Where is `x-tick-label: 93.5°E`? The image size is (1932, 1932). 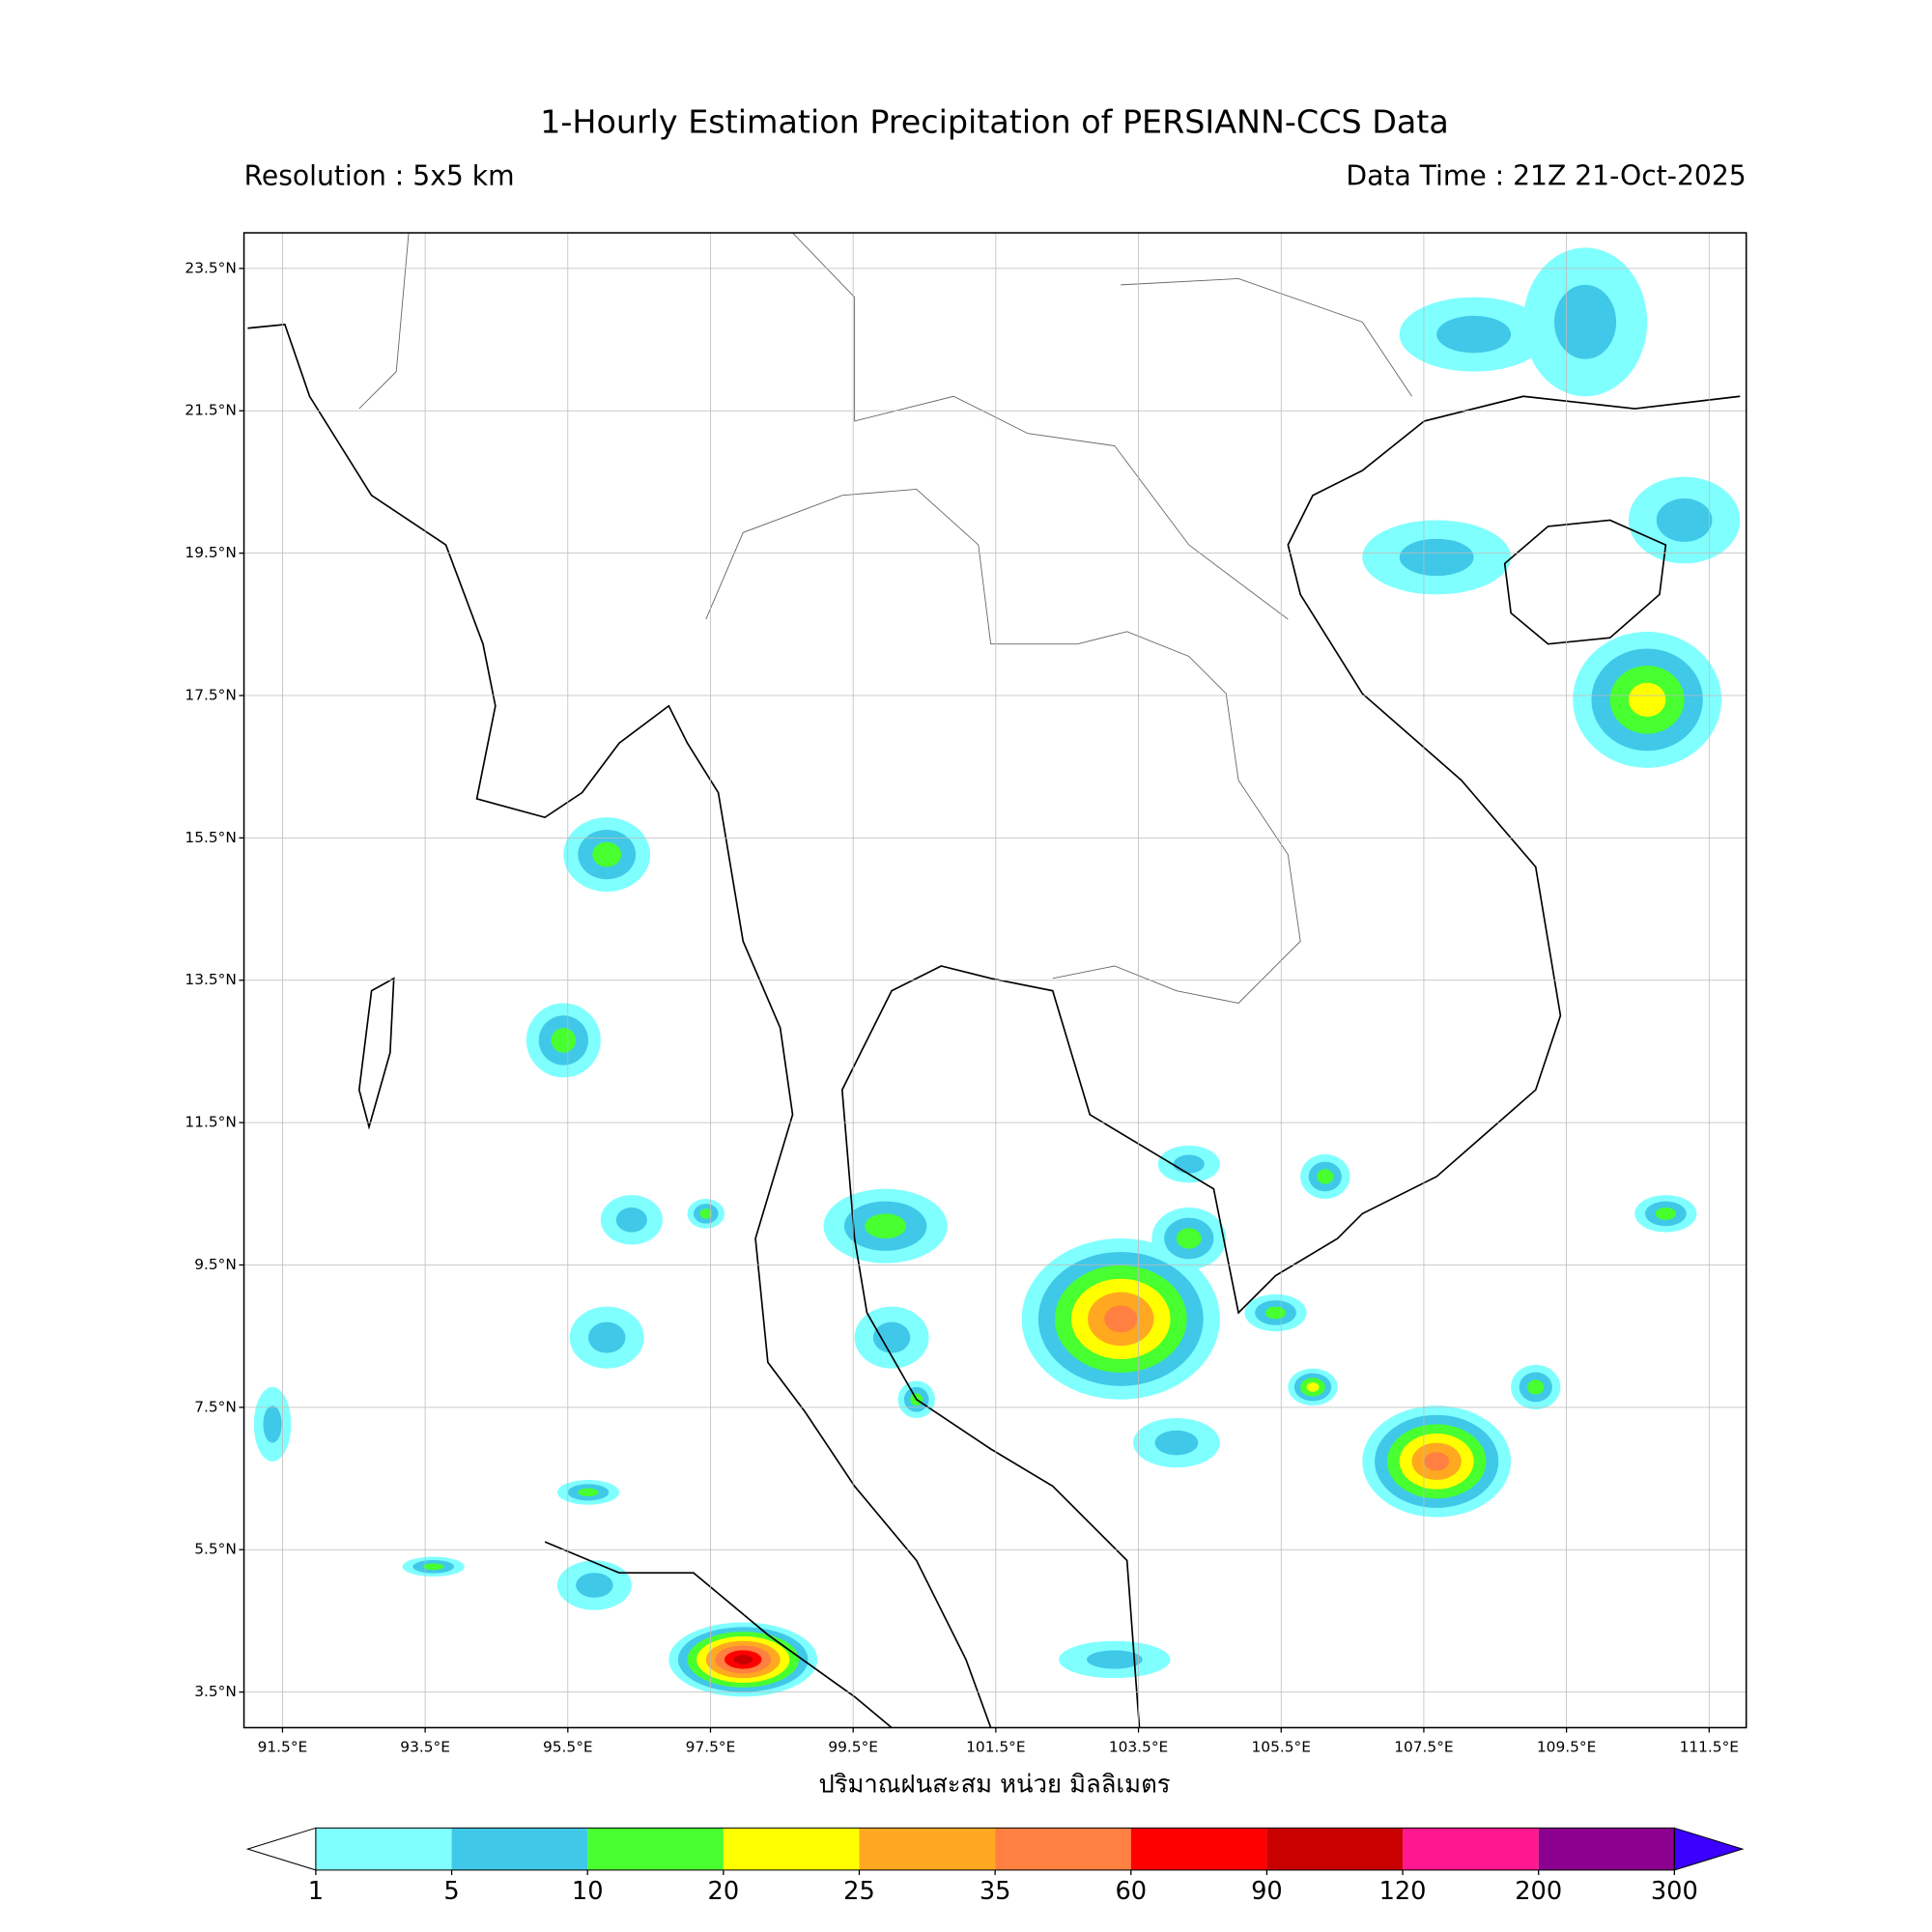 x-tick-label: 93.5°E is located at coordinates (425, 1746).